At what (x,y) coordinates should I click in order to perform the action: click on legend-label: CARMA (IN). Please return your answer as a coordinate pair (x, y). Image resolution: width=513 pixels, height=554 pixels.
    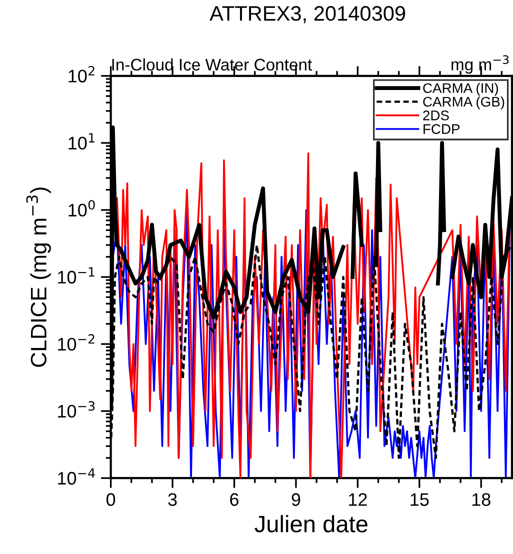
    Looking at the image, I should click on (460, 89).